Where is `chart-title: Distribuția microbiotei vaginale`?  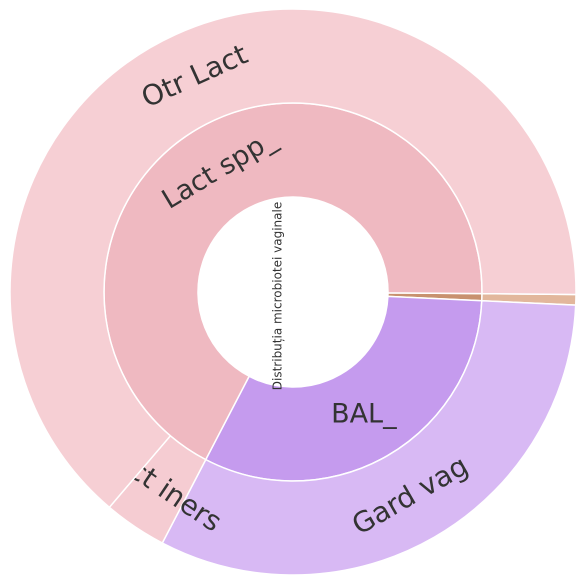
chart-title: Distribuția microbiotei vaginale is located at coordinates (278, 296).